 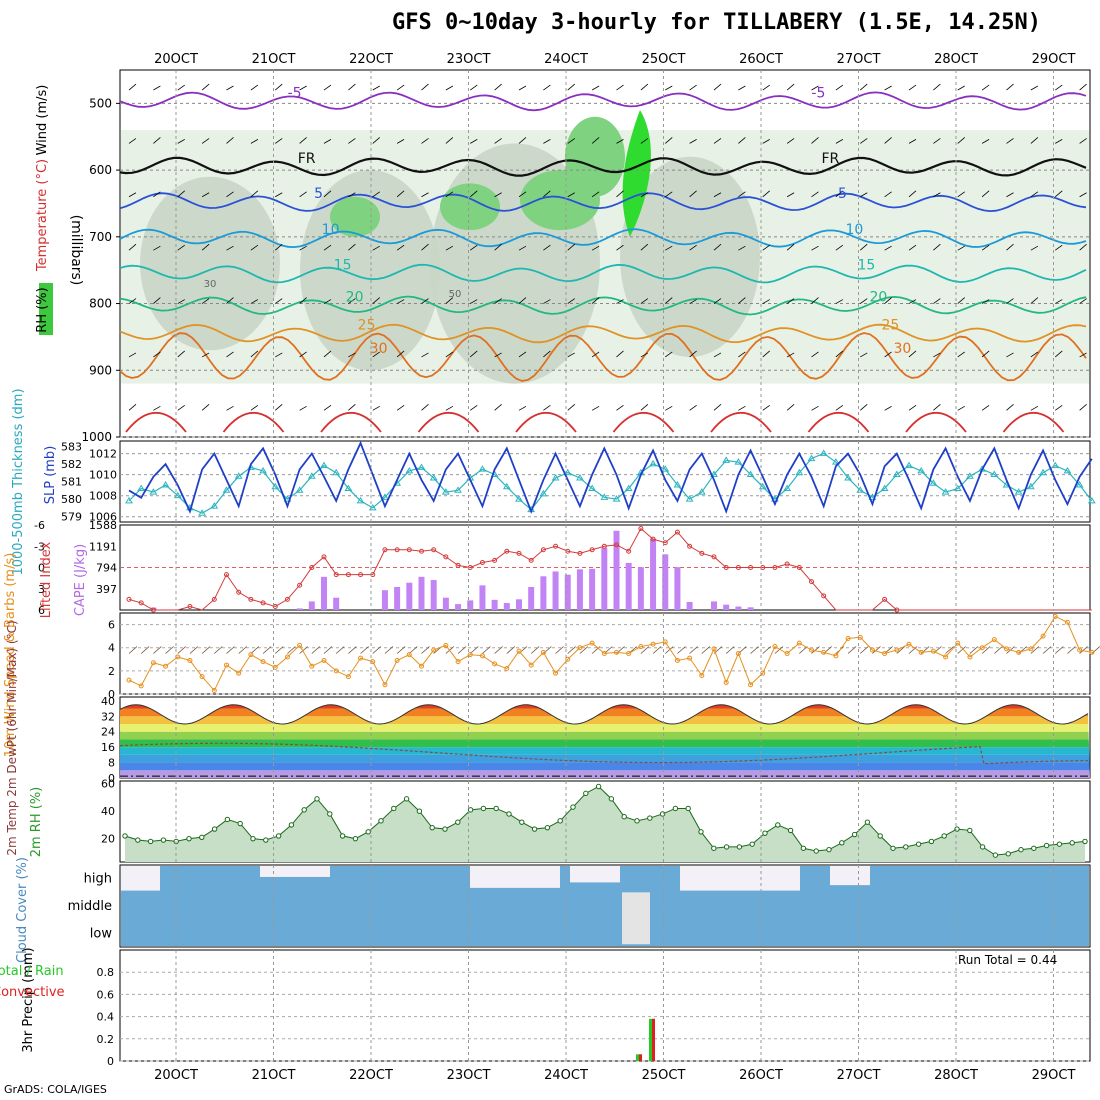 What do you see at coordinates (100, 370) in the screenshot?
I see `ytick-label-900mb: 900` at bounding box center [100, 370].